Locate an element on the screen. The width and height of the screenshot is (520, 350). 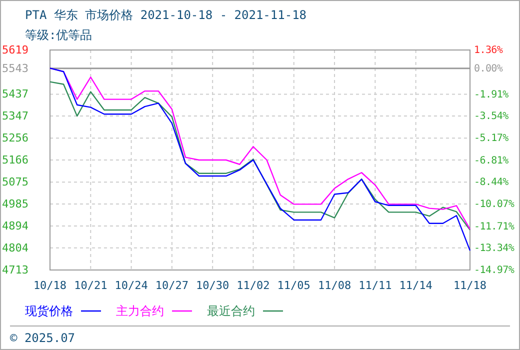
y-tick-label: 5619 is located at coordinates (15, 50).